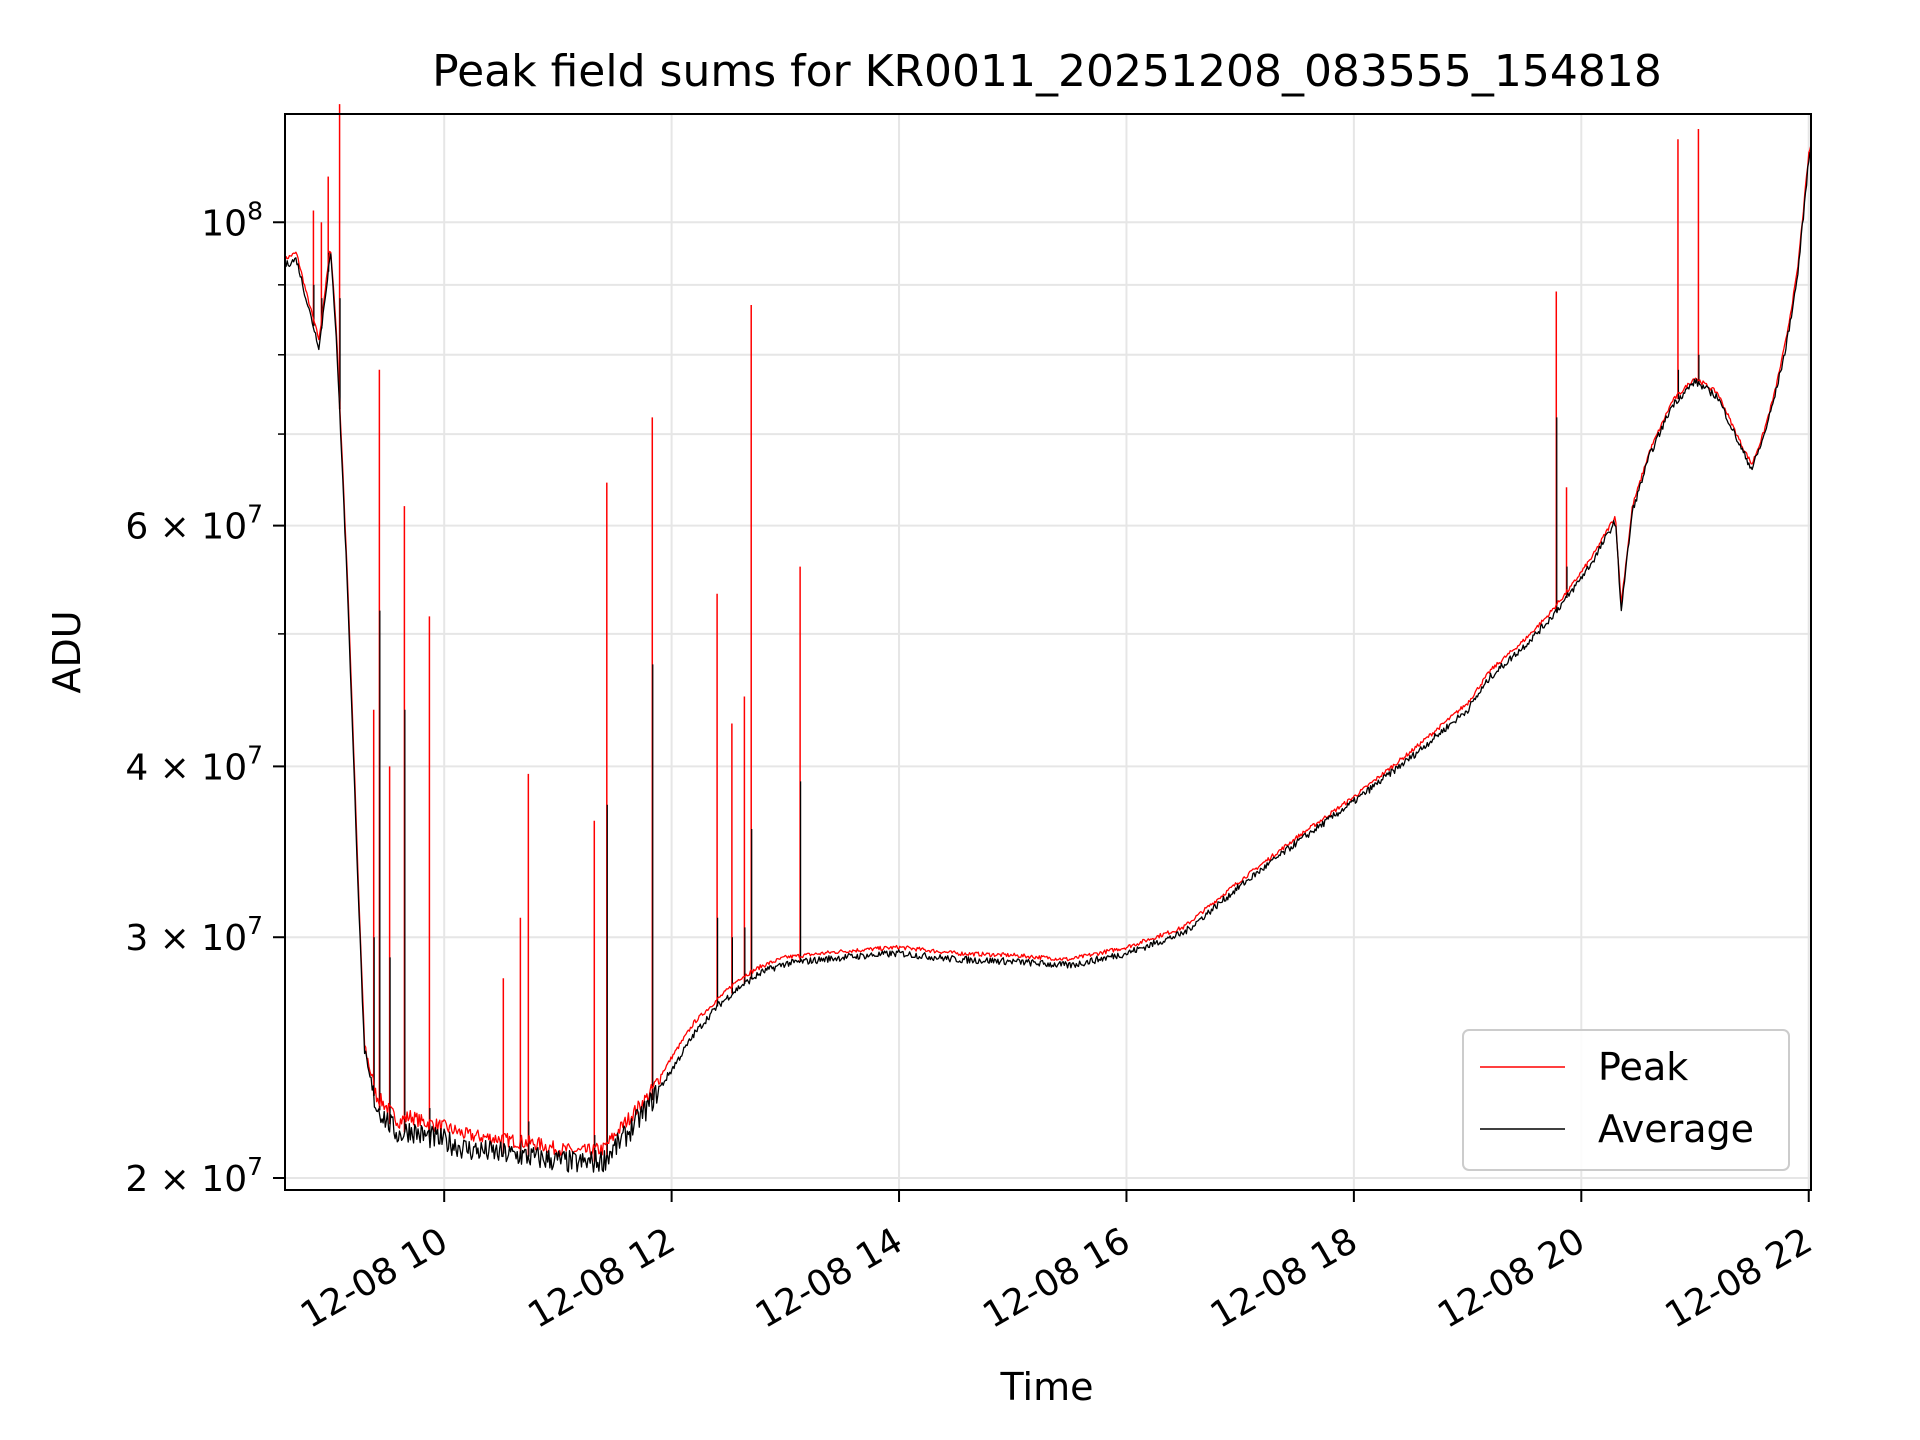 Image resolution: width=1920 pixels, height=1440 pixels. What do you see at coordinates (194, 764) in the screenshot?
I see `y-tick-label: 4 × 107` at bounding box center [194, 764].